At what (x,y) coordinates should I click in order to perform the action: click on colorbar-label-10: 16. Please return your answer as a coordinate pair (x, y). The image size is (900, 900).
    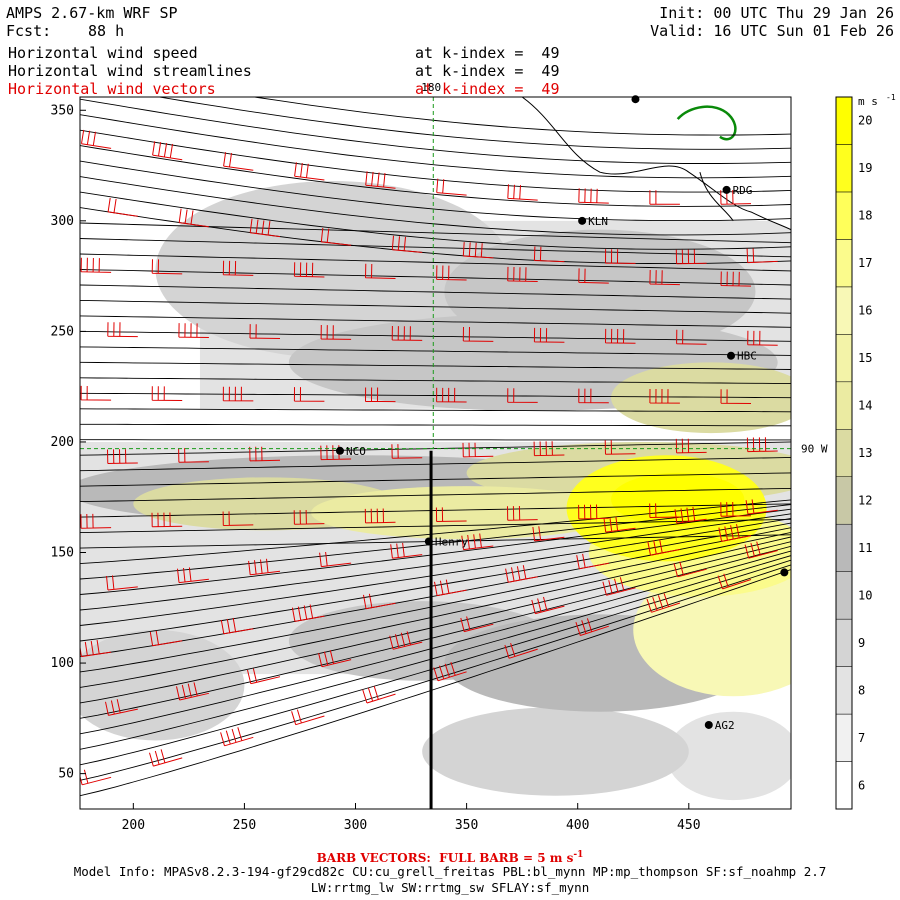
    Looking at the image, I should click on (865, 311).